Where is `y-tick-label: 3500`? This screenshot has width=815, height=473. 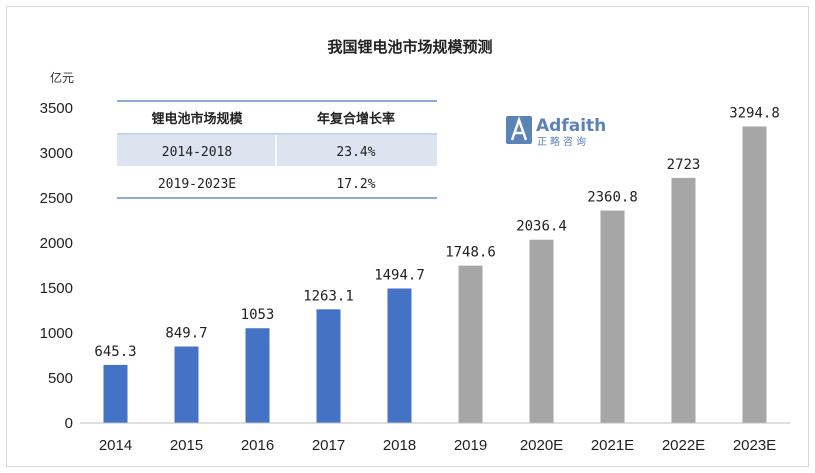
y-tick-label: 3500 is located at coordinates (56, 108).